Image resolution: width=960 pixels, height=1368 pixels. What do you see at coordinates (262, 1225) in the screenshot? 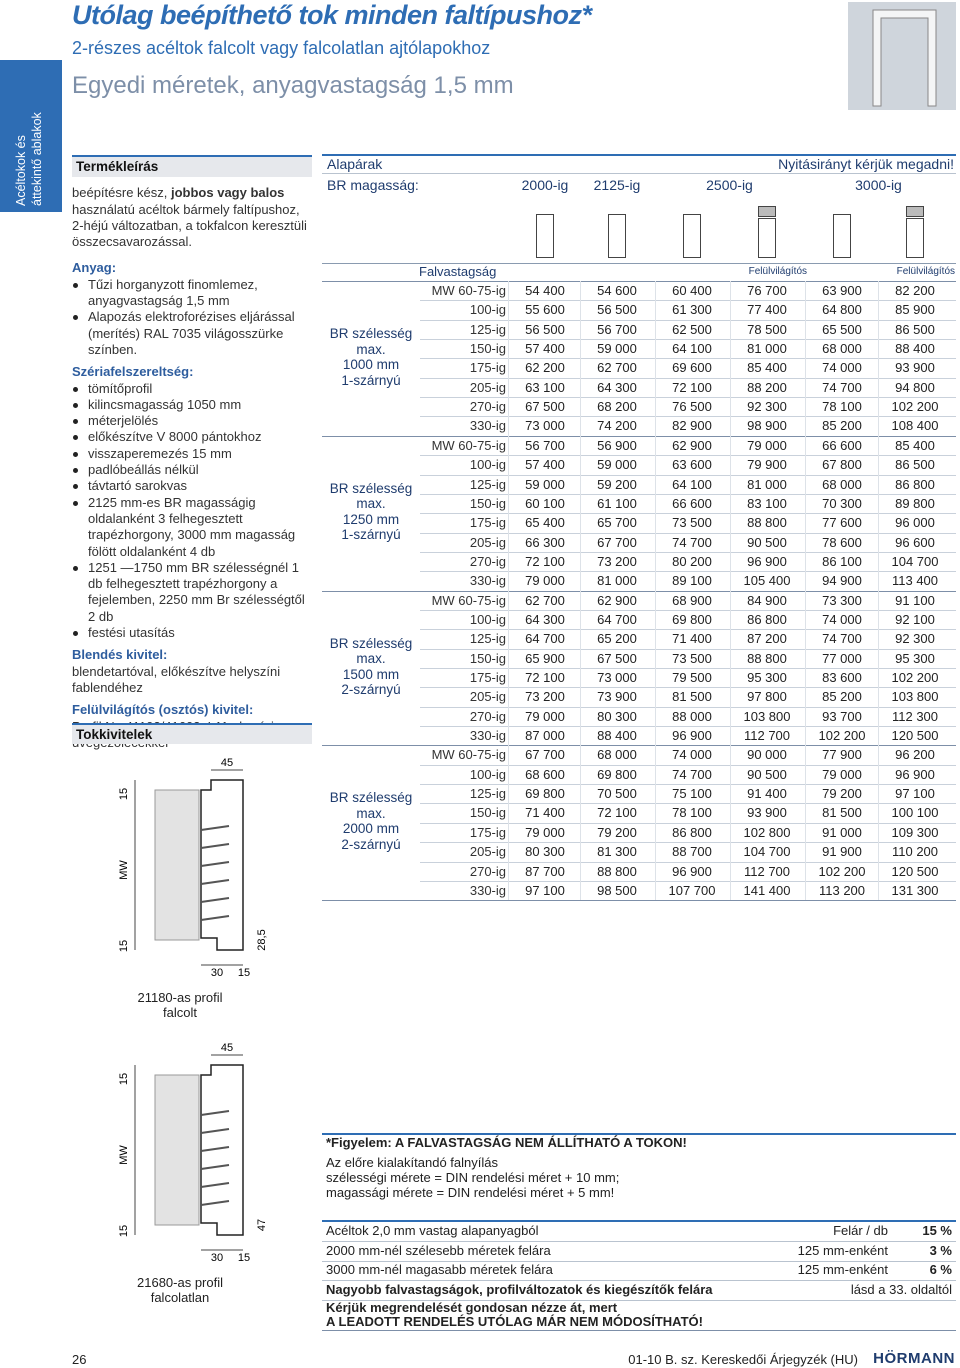
I see `dimension: 47` at bounding box center [262, 1225].